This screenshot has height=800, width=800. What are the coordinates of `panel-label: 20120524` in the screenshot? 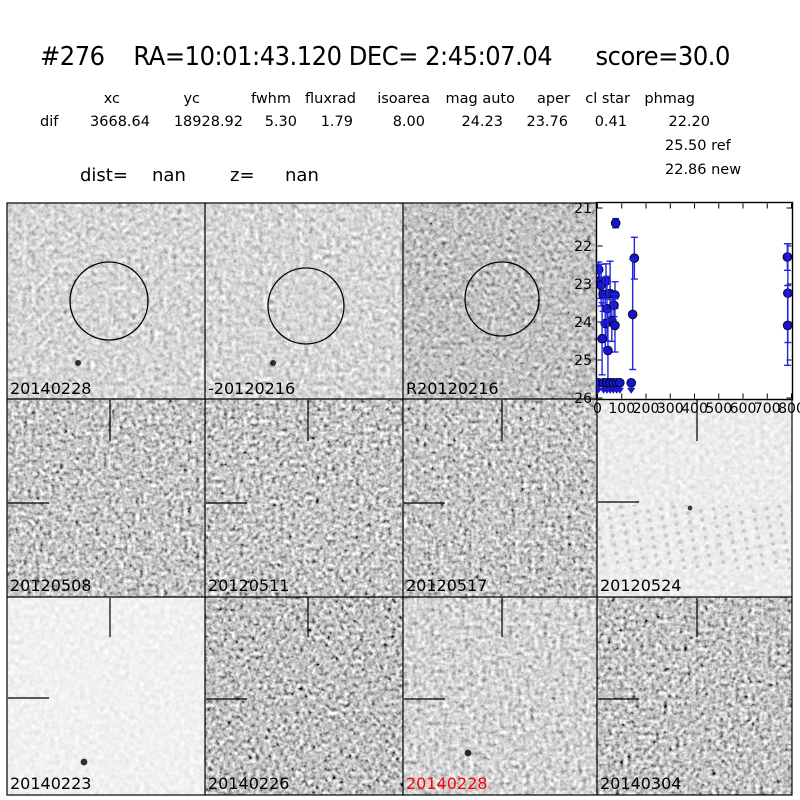 It's located at (641, 585).